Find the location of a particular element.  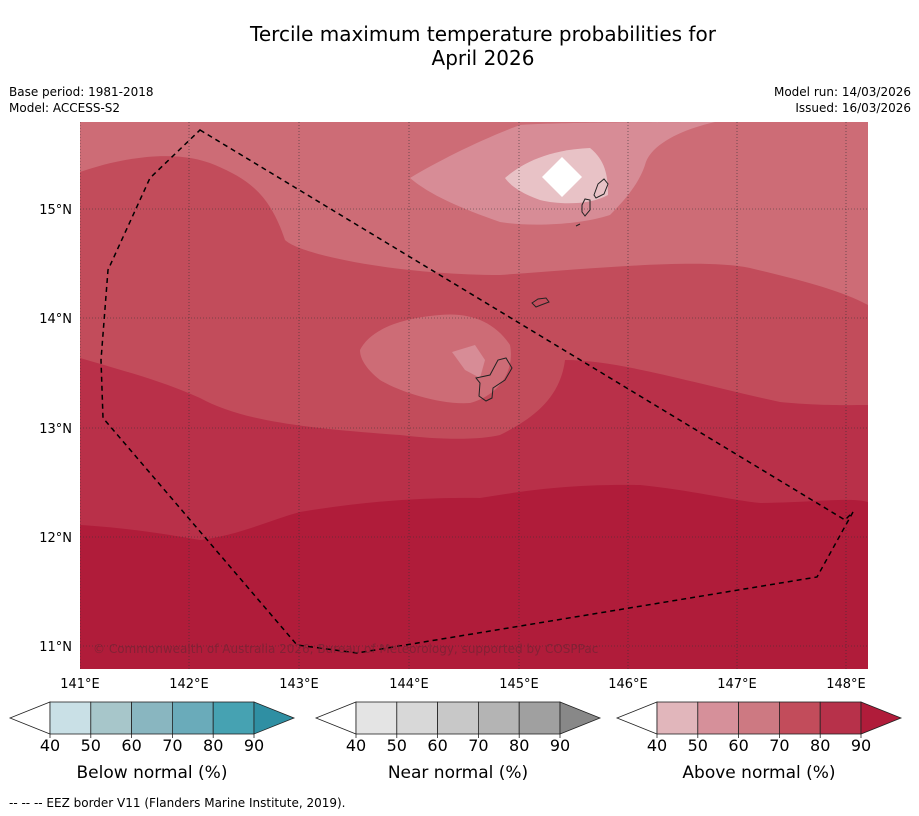

lon-label: 148°E is located at coordinates (846, 684).